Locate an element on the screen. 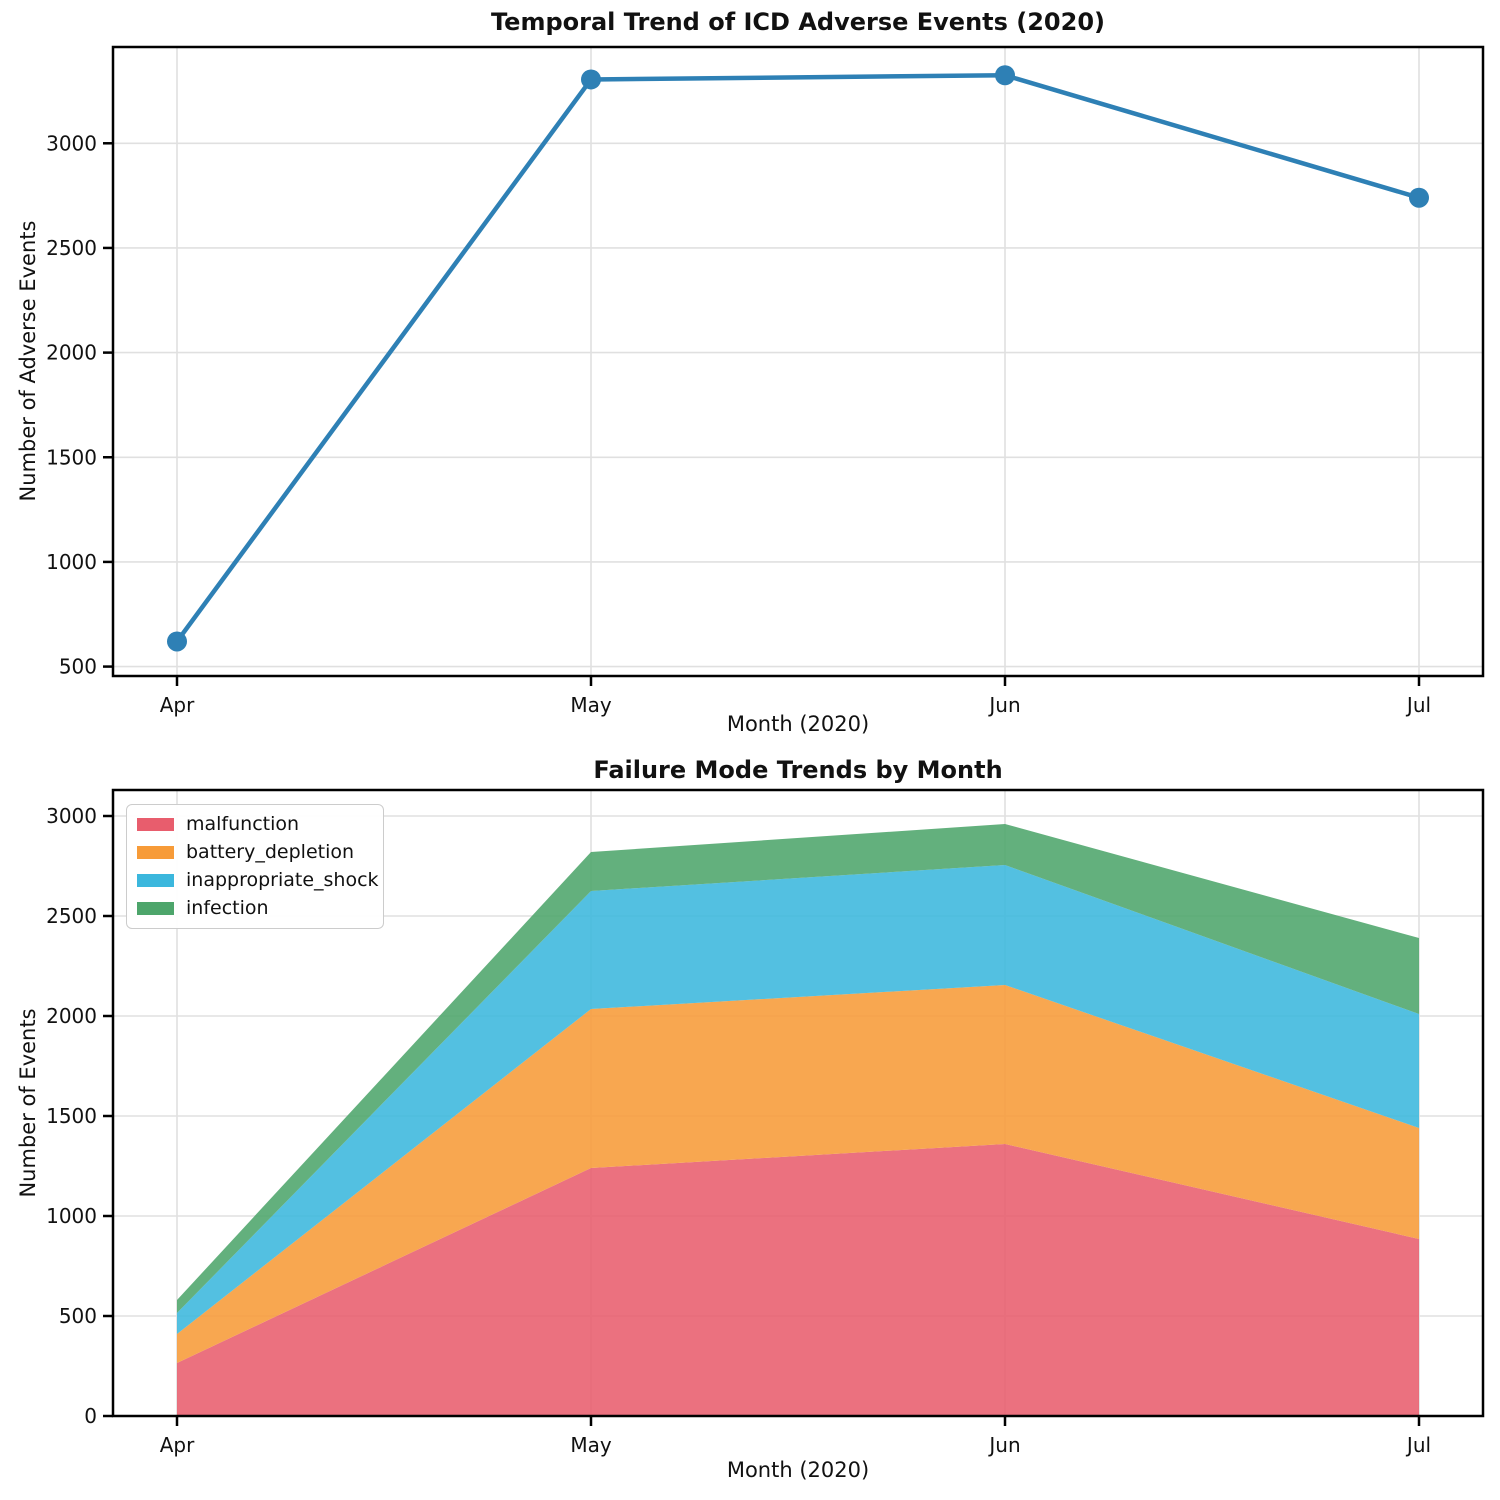 The height and width of the screenshot is (1500, 1500). legend-swatch-infection is located at coordinates (155, 908).